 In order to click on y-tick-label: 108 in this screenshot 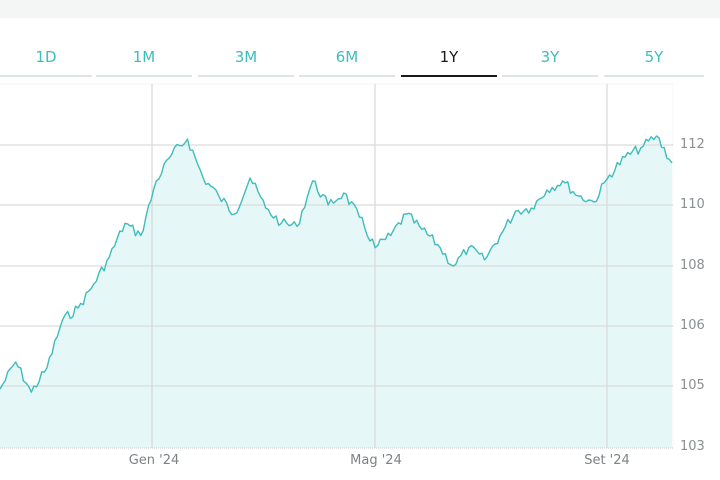, I will do `click(692, 265)`.